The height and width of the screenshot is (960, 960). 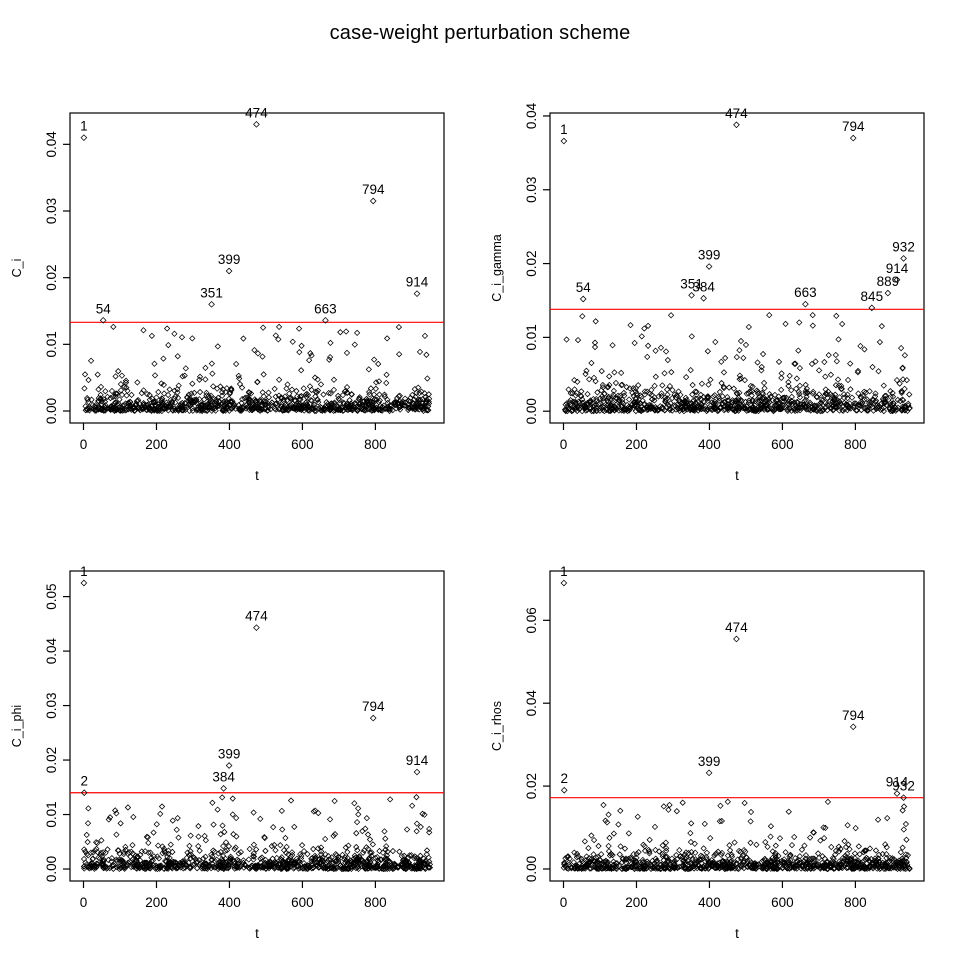 I want to click on x-tick-label: 800, so click(x=375, y=444).